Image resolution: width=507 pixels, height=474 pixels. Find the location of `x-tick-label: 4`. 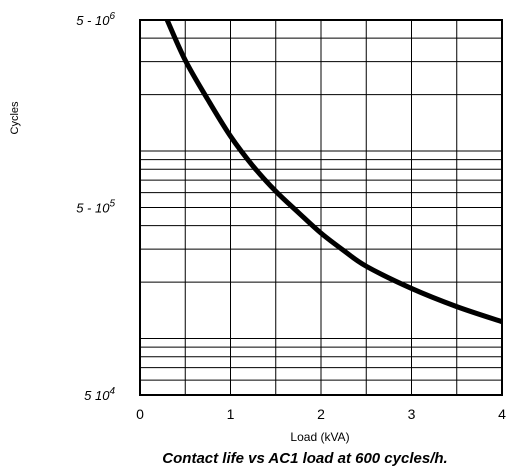

x-tick-label: 4 is located at coordinates (502, 414).